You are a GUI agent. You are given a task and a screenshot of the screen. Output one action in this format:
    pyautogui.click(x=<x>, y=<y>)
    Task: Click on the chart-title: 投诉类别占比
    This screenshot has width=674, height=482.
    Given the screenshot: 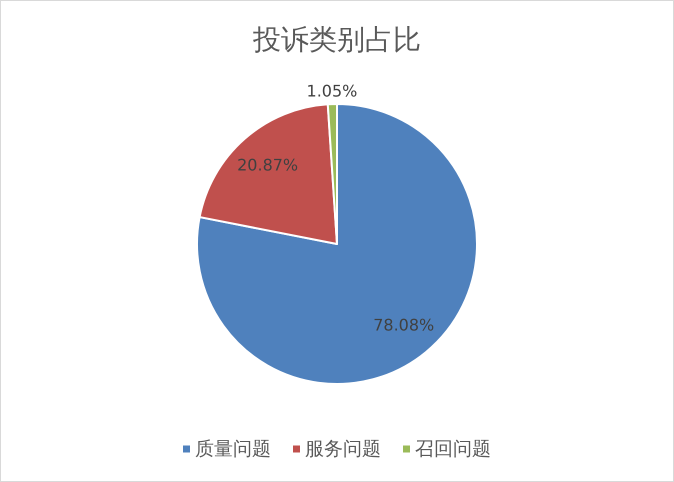 What is the action you would take?
    pyautogui.click(x=336, y=39)
    